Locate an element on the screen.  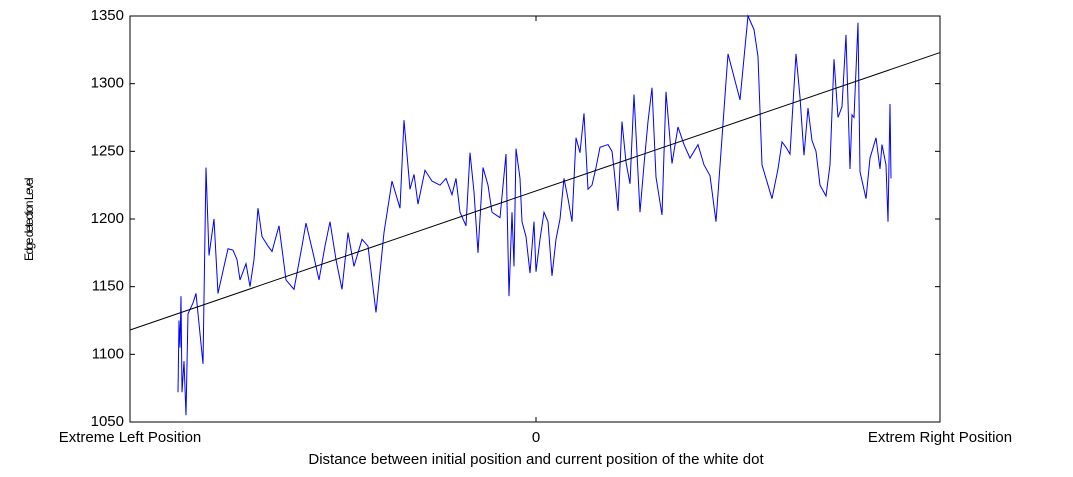
y-tick-label: 1050 is located at coordinates (107, 421).